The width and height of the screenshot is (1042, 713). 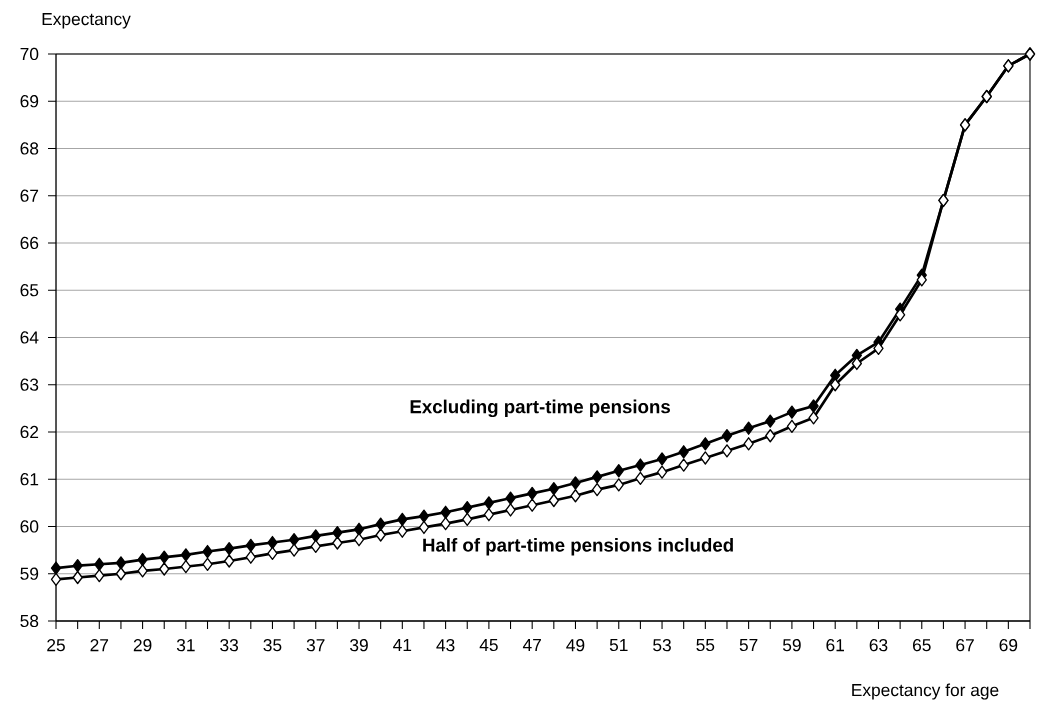 What do you see at coordinates (578, 547) in the screenshot?
I see `series-label: Half of part-time pensions included` at bounding box center [578, 547].